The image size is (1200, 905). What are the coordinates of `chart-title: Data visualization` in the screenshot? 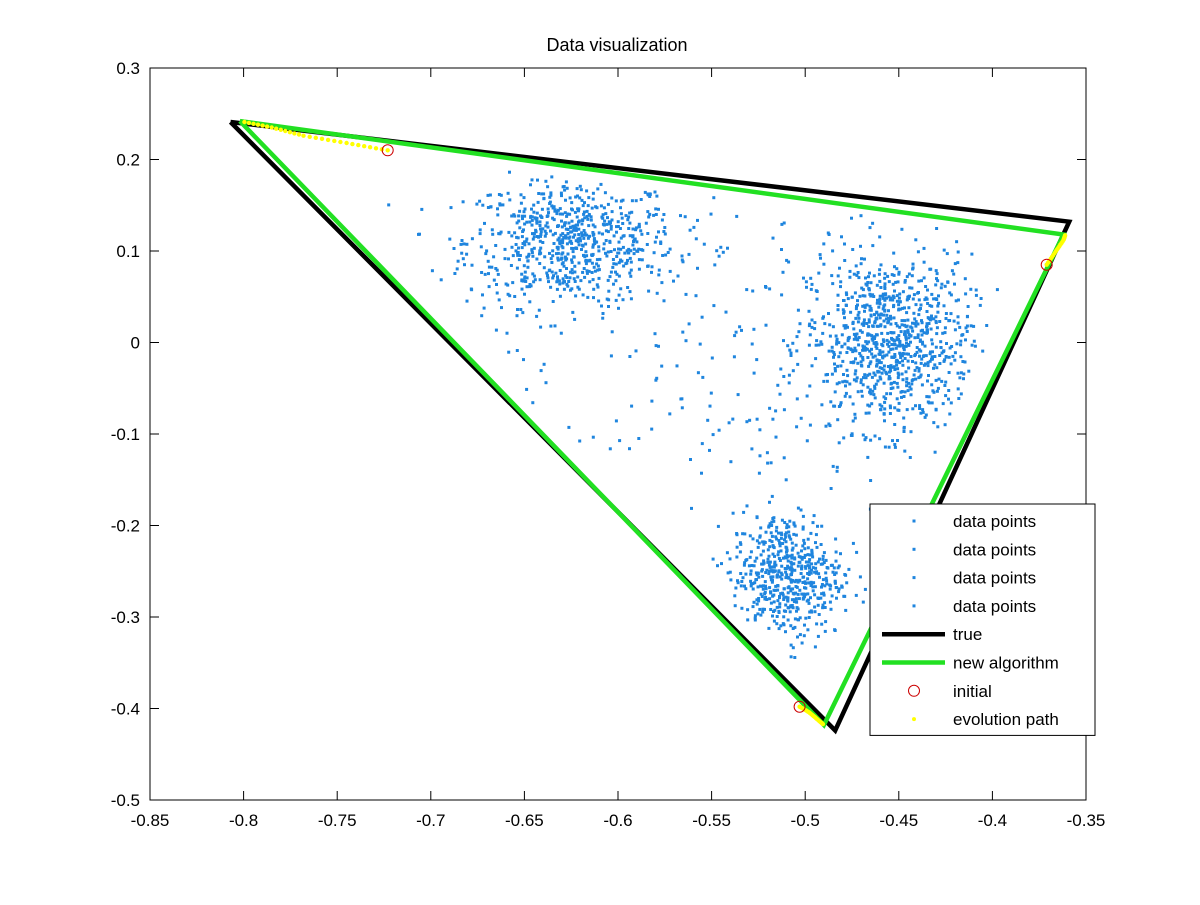 It's located at (616, 45).